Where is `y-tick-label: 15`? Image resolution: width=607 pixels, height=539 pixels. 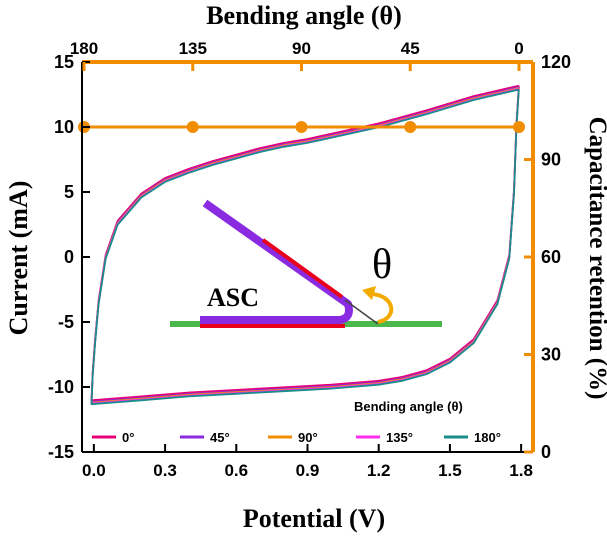
y-tick-label: 15 is located at coordinates (64, 62).